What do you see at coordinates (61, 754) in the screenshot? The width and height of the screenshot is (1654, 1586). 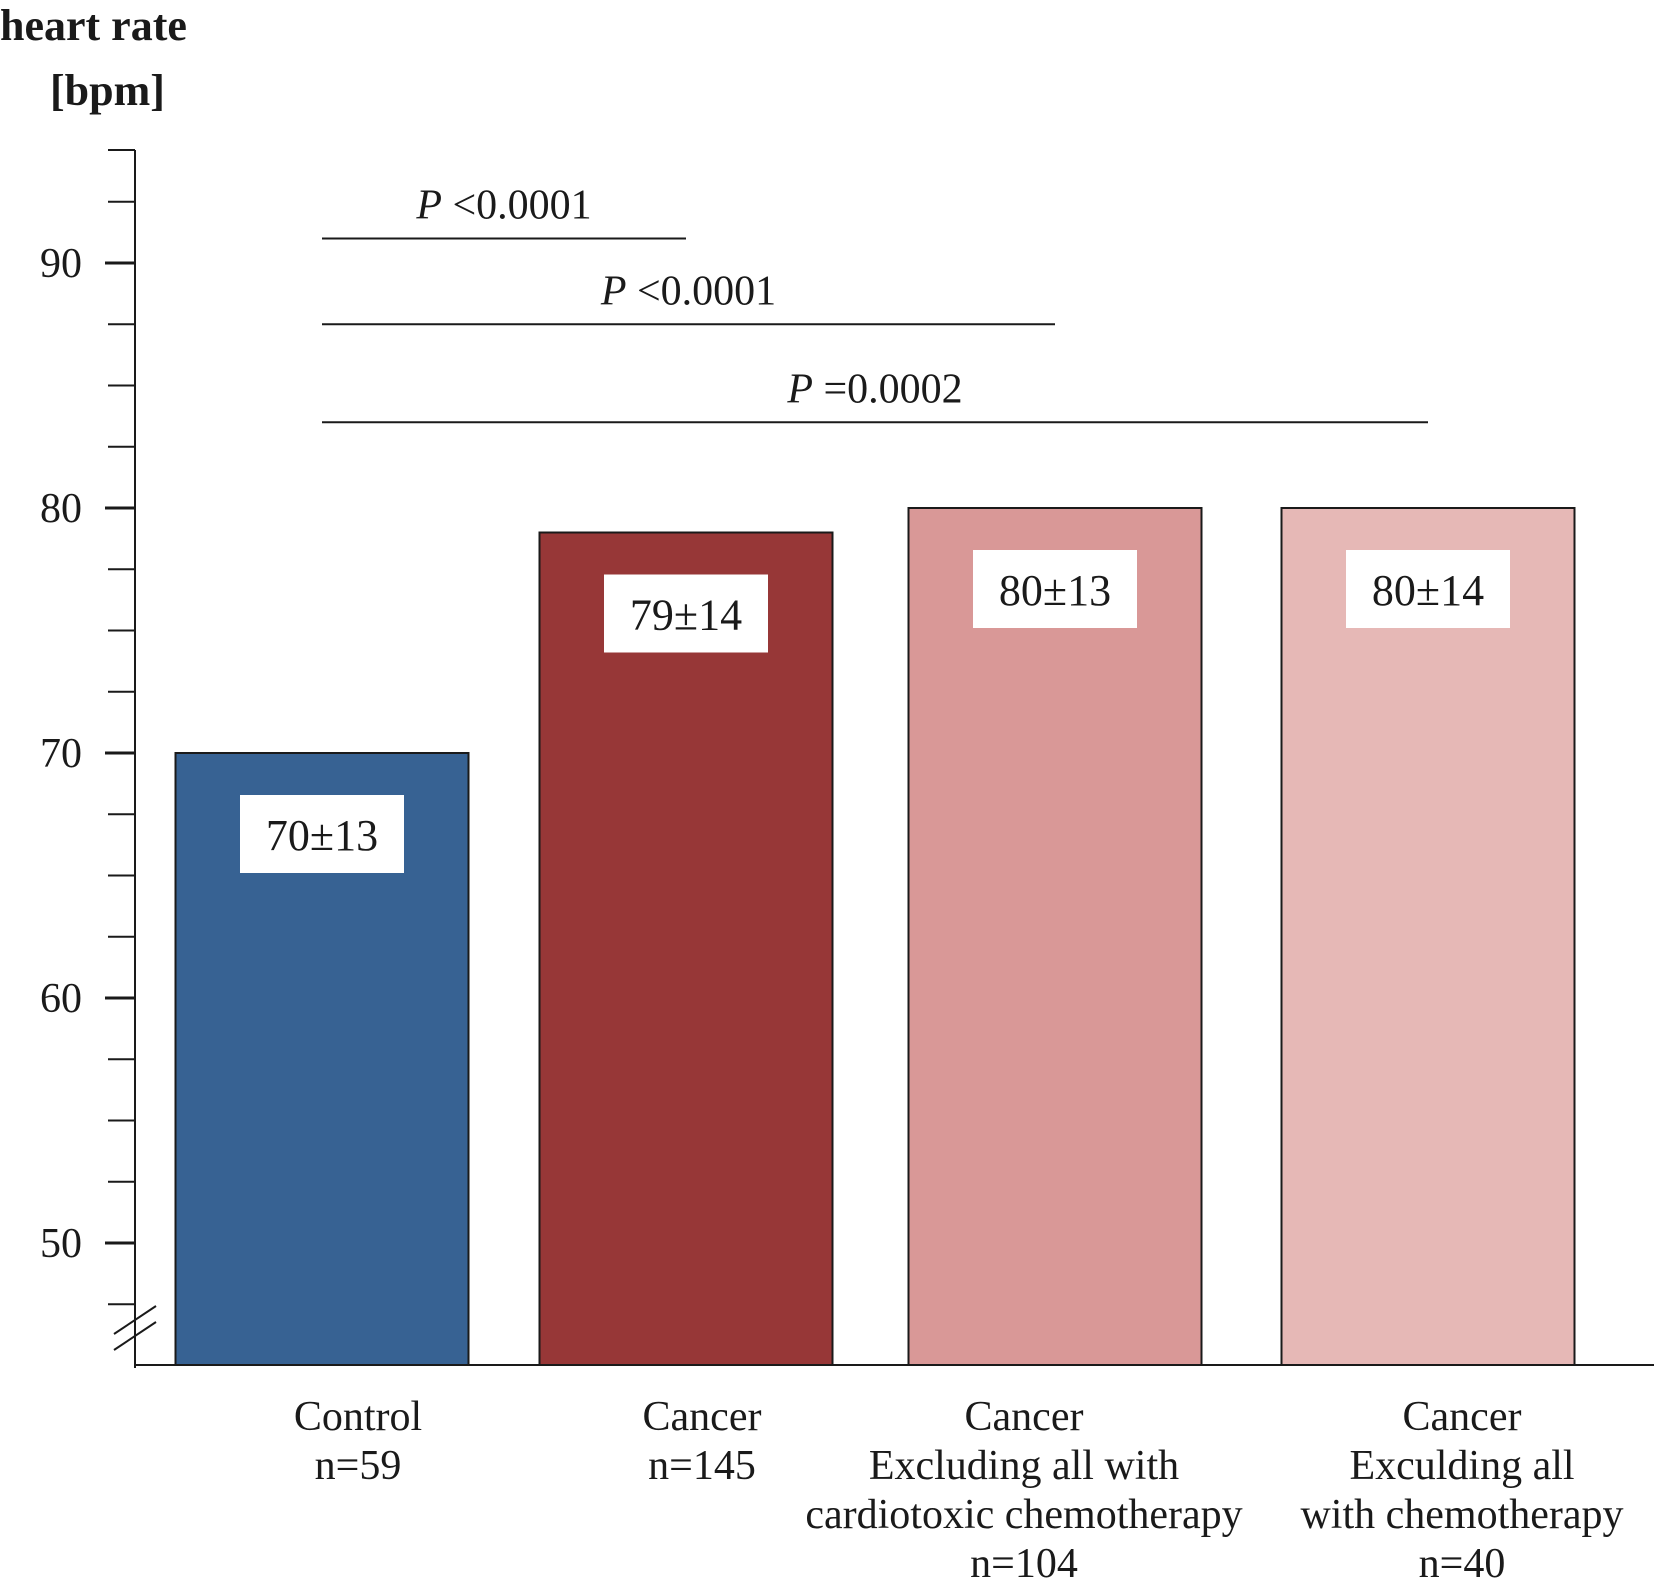 I see `y-tick-label: 70` at bounding box center [61, 754].